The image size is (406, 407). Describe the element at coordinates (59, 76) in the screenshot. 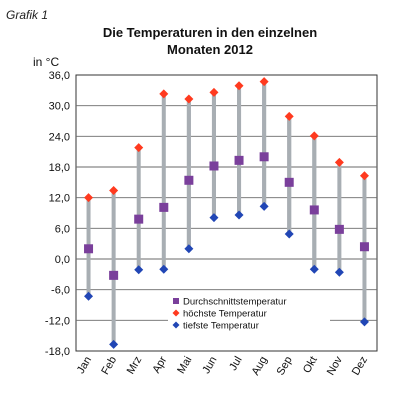

I see `y-tick-label: 36,0` at that location.